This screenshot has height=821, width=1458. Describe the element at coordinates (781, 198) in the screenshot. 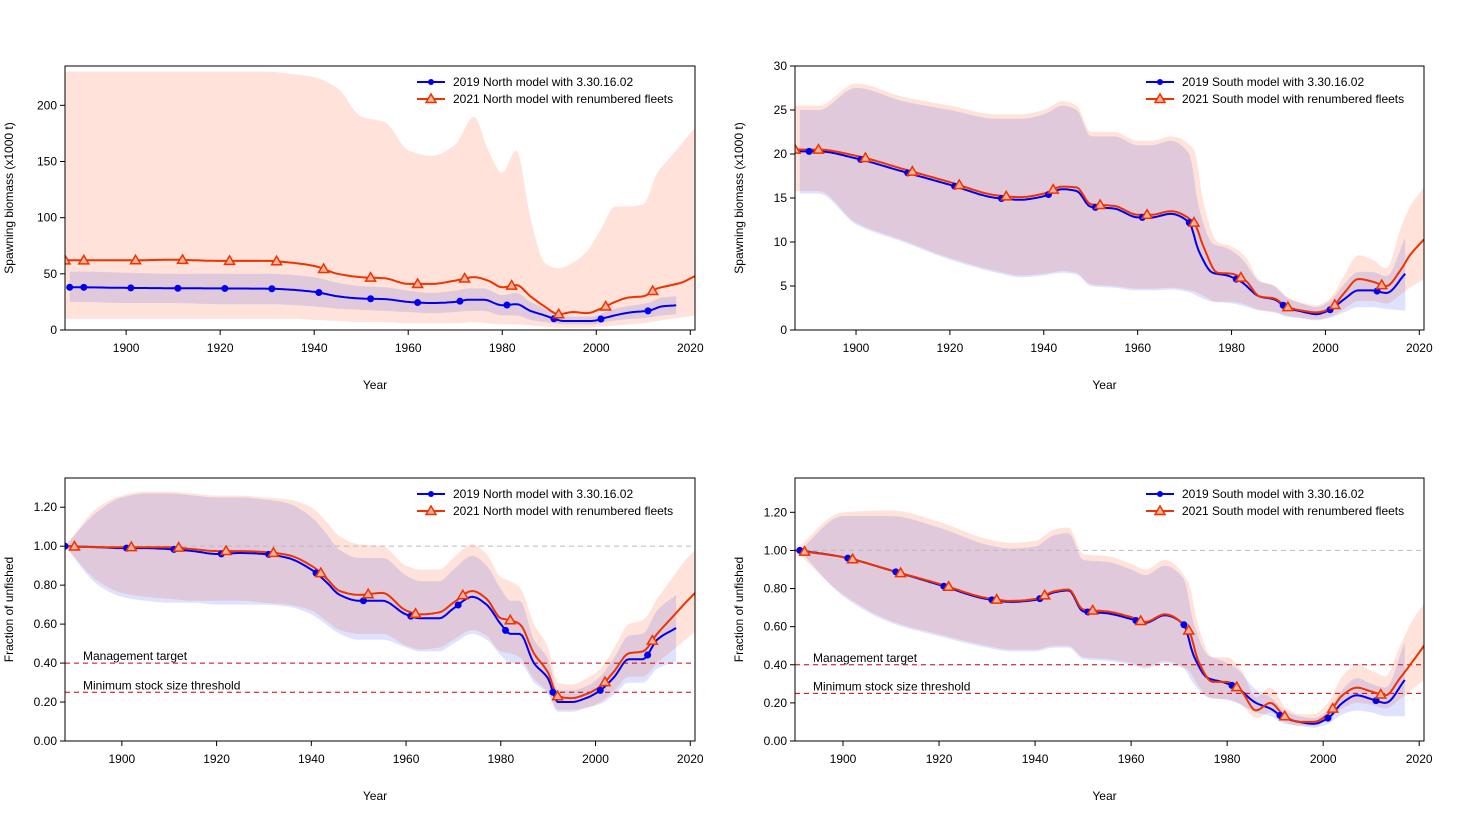

I see `y-tick-label: 15` at that location.